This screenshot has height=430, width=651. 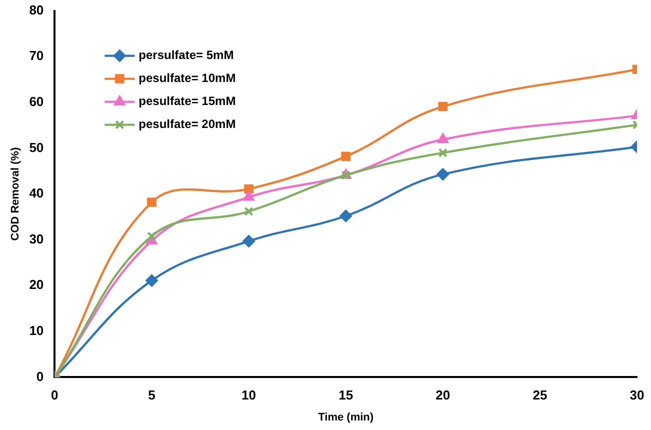 I want to click on legend-label: pesulfate= 15mM, so click(x=187, y=101).